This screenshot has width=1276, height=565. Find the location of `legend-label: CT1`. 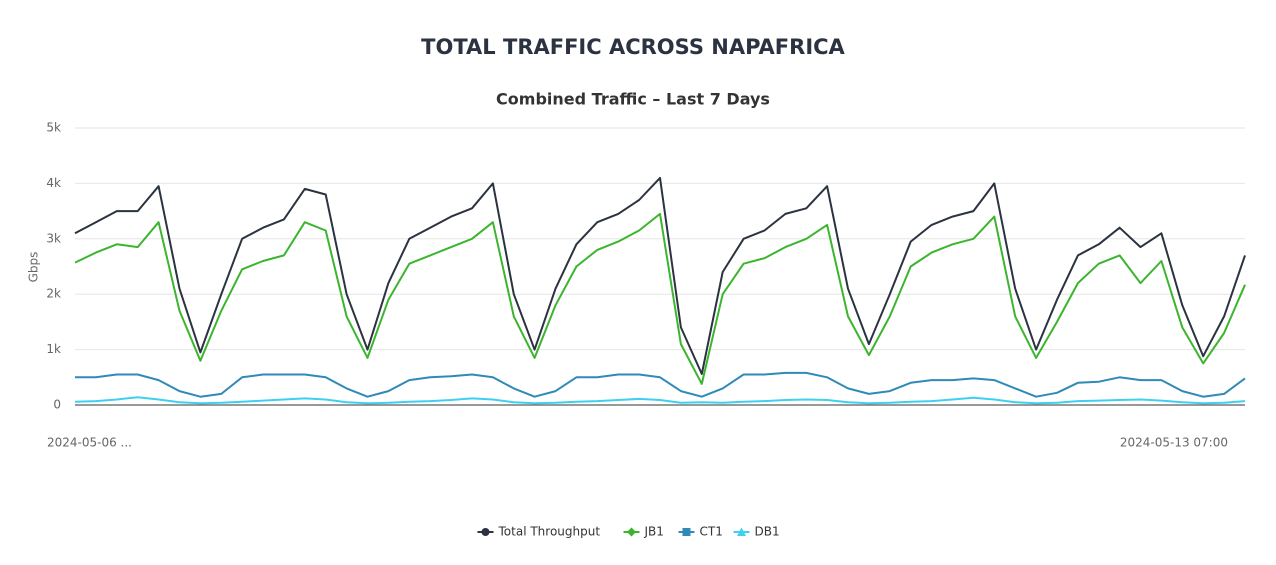

legend-label: CT1 is located at coordinates (711, 532).